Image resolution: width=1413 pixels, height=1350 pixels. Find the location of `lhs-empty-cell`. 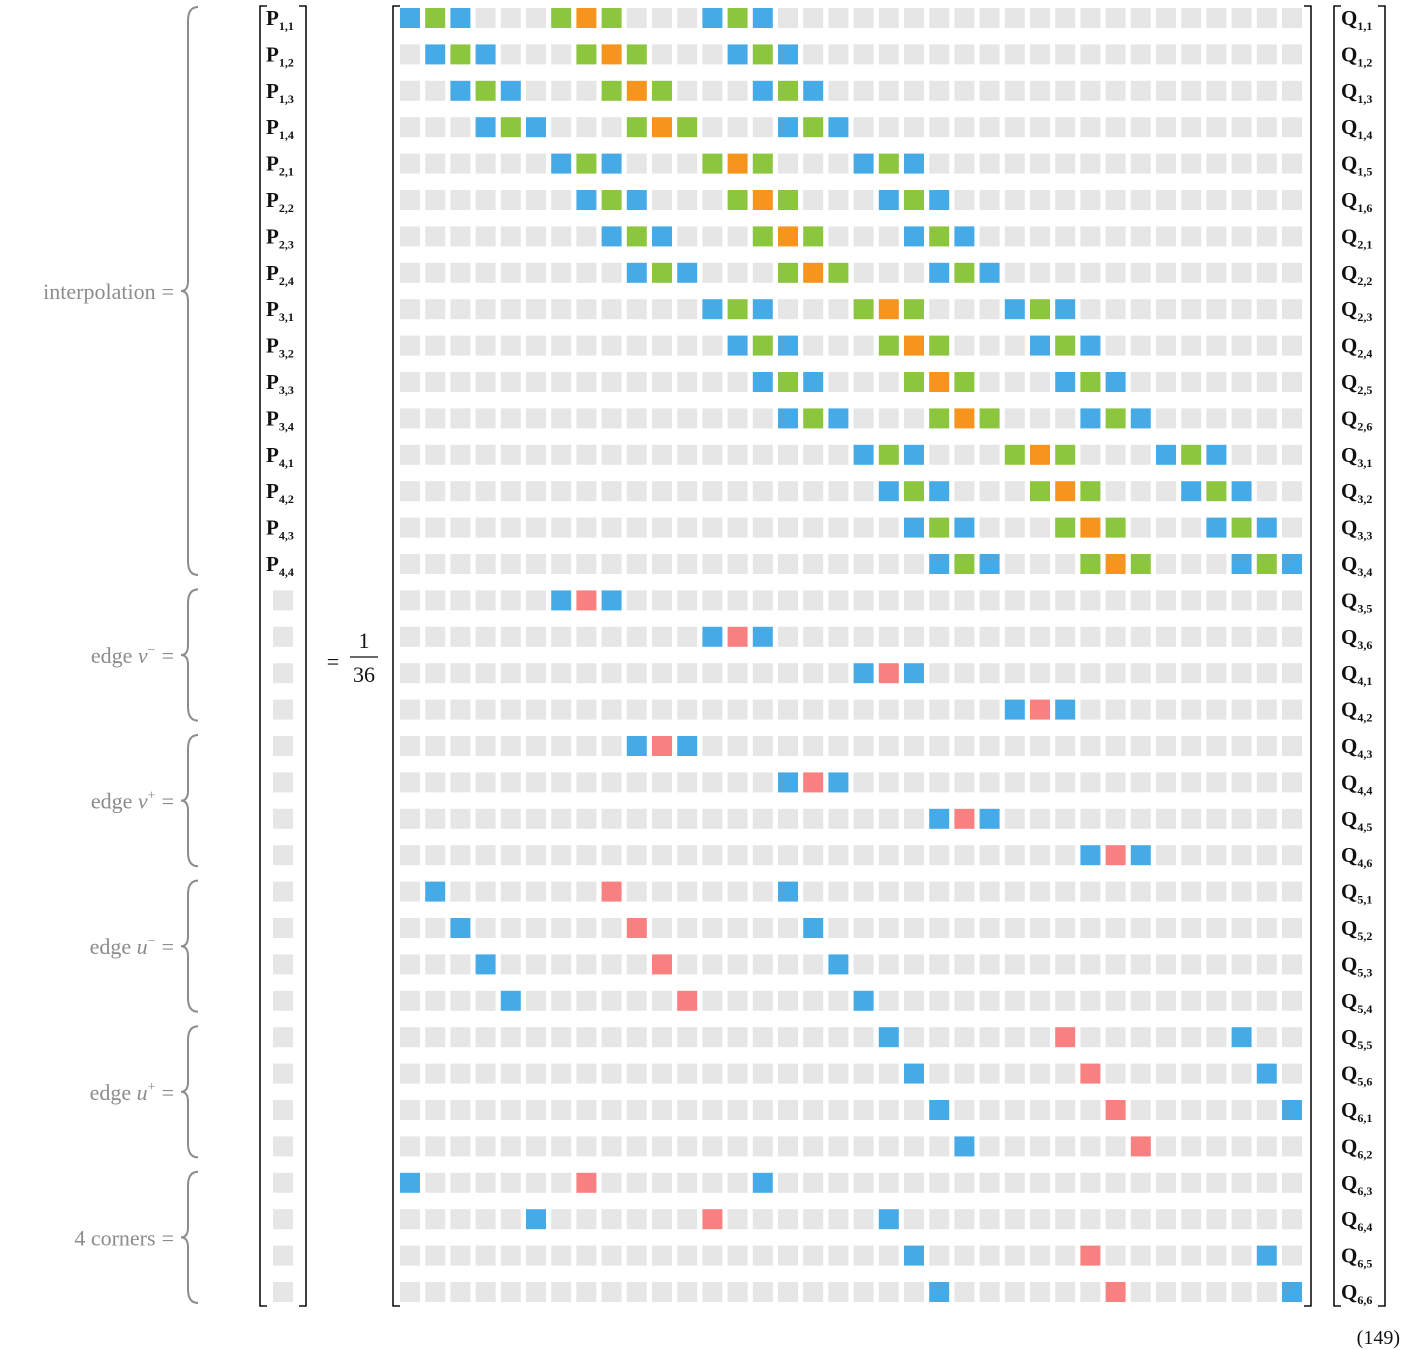

lhs-empty-cell is located at coordinates (283, 928).